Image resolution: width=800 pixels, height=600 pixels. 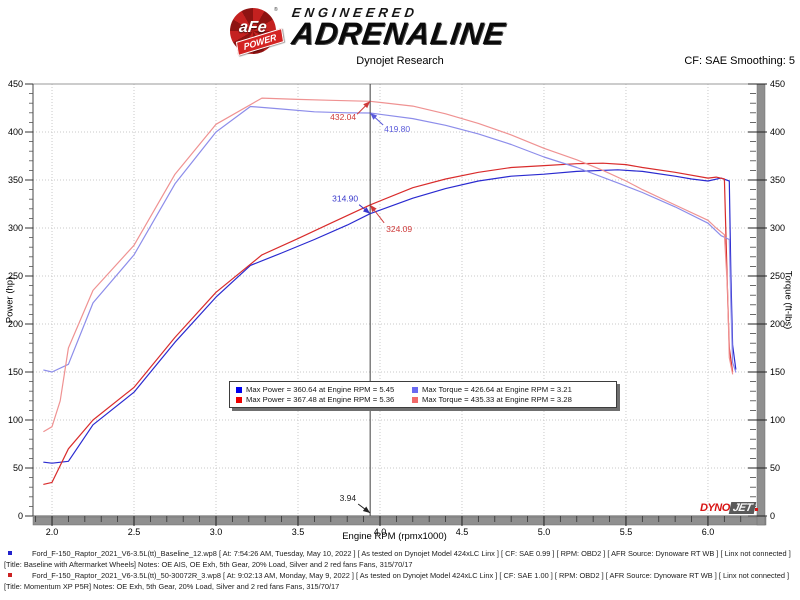 What do you see at coordinates (462, 532) in the screenshot?
I see `x-tick-label: 4.5` at bounding box center [462, 532].